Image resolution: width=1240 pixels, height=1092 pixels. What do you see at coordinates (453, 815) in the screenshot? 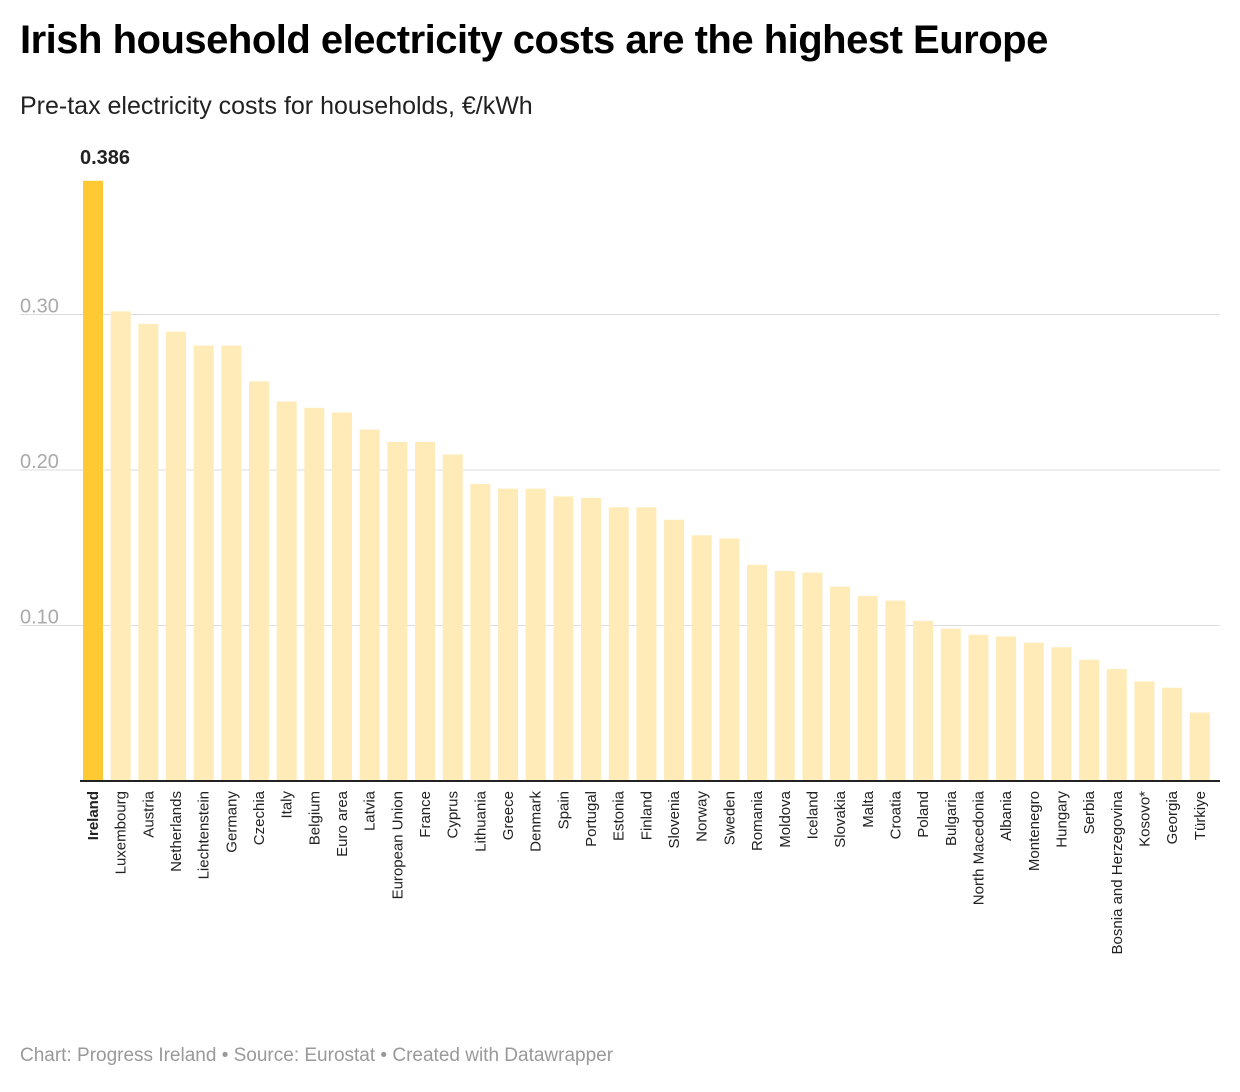
I see `x-tick-label: Cyprus` at bounding box center [453, 815].